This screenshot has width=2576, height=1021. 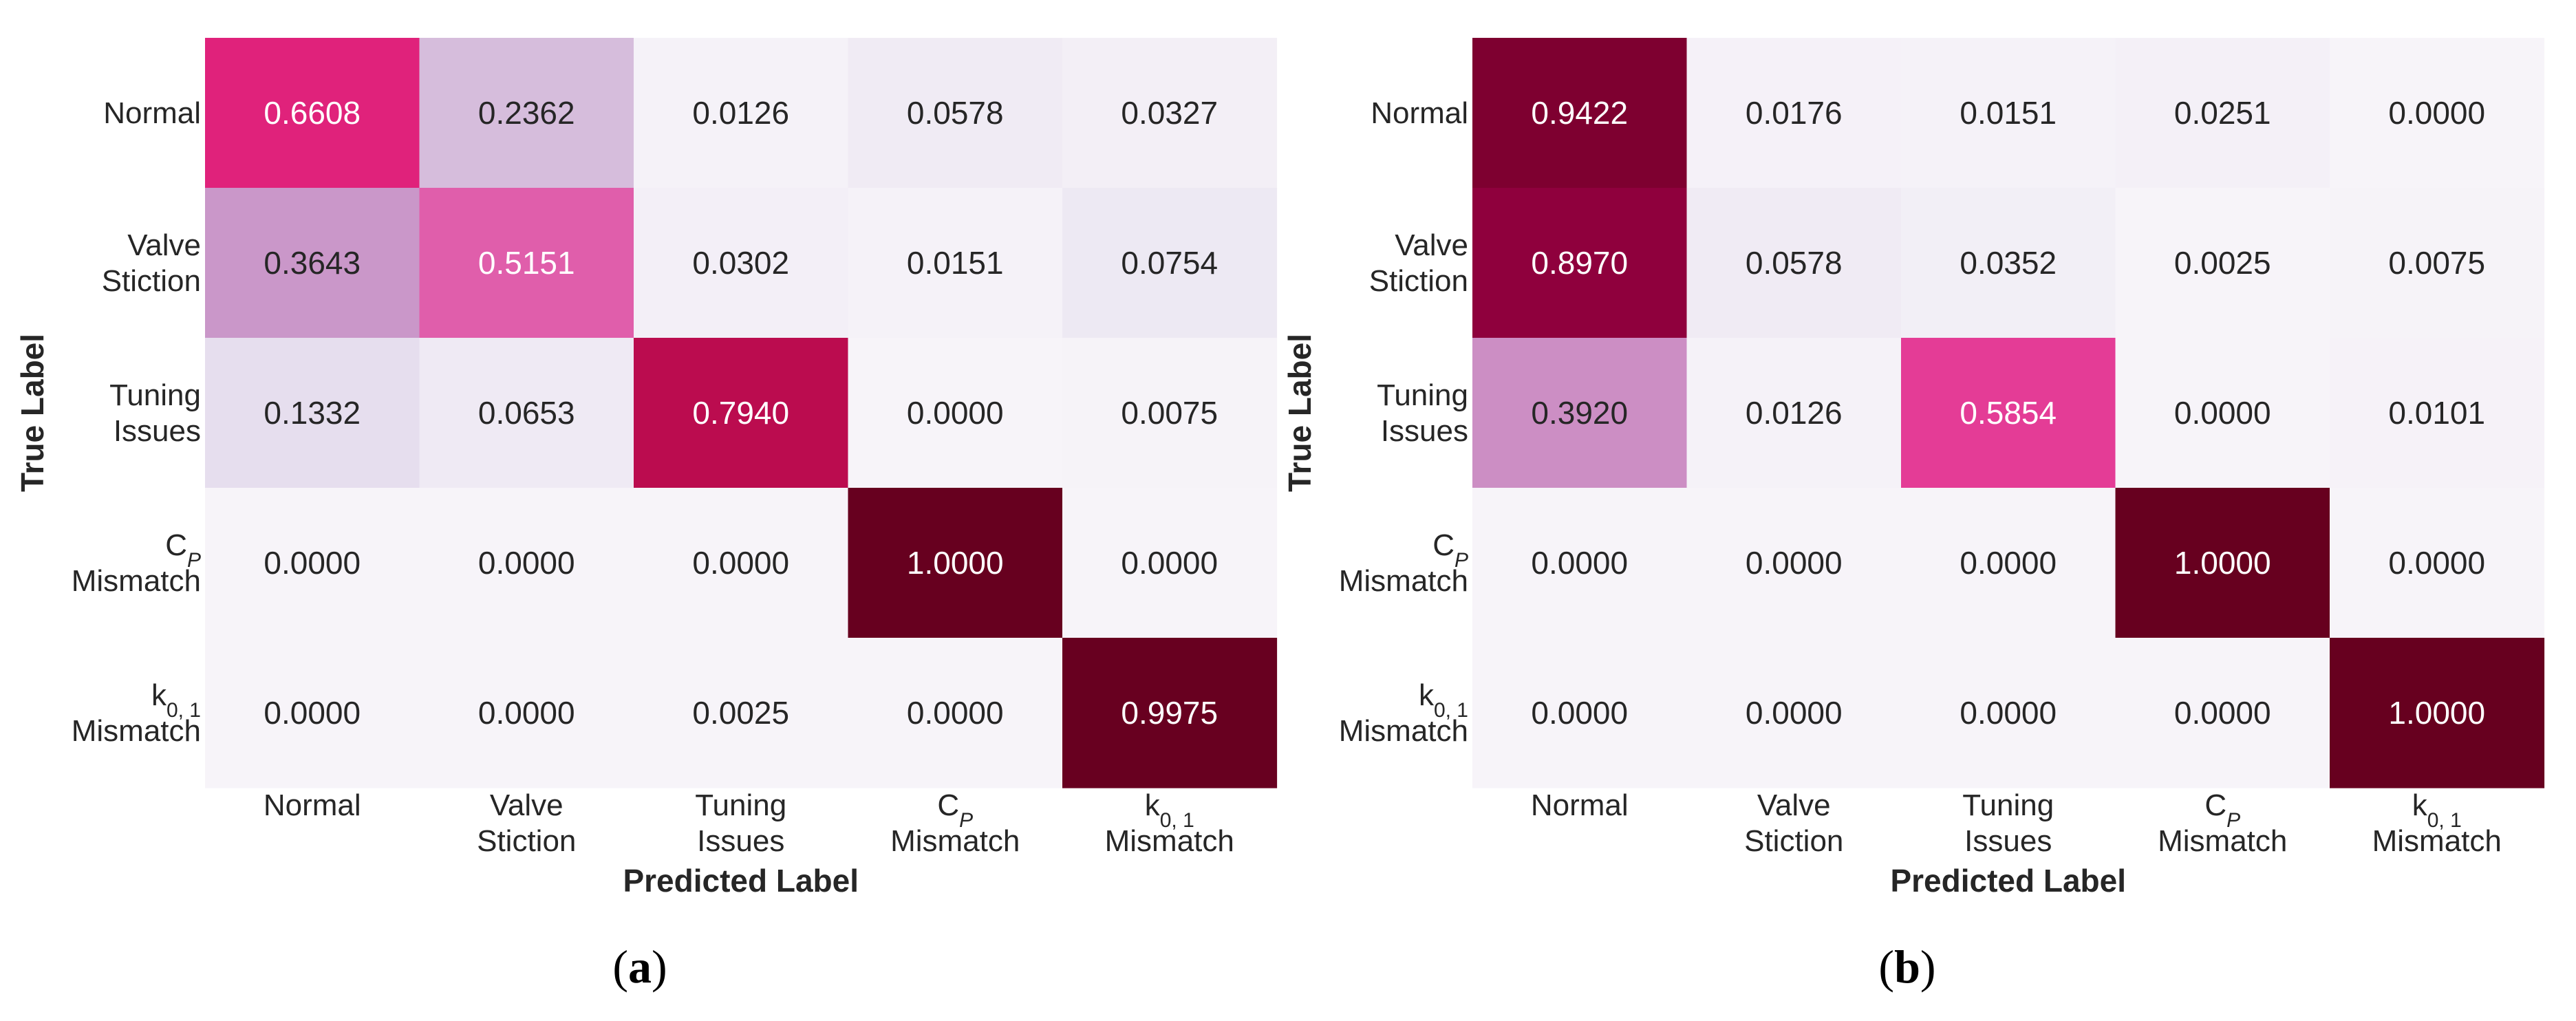 What do you see at coordinates (741, 881) in the screenshot?
I see `x-axis-title: Predicted Label` at bounding box center [741, 881].